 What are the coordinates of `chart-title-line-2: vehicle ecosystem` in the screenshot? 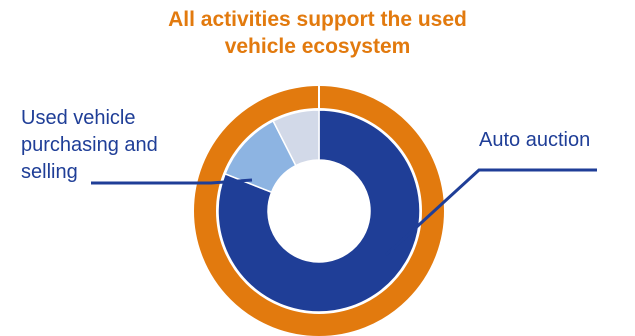 It's located at (317, 46).